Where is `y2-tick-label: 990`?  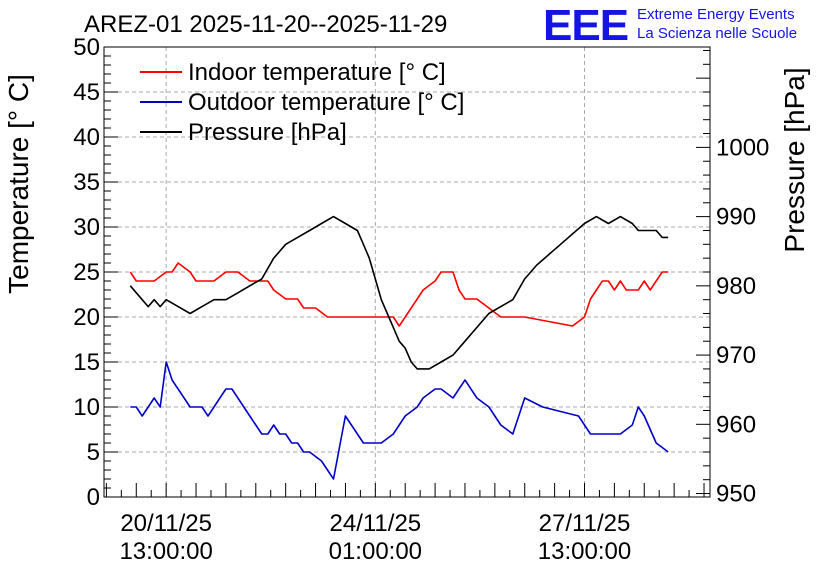 y2-tick-label: 990 is located at coordinates (736, 217).